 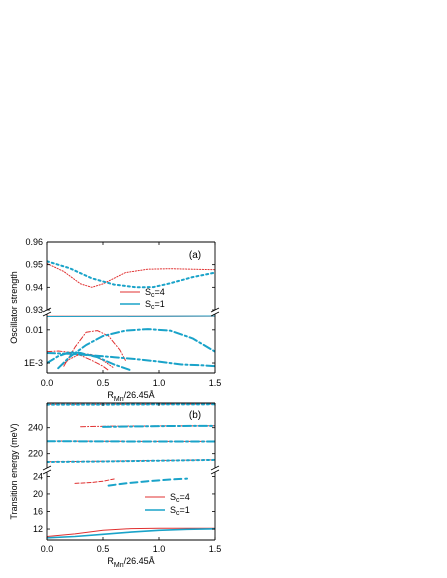 I want to click on y-tick-label: 24, so click(x=38, y=476).